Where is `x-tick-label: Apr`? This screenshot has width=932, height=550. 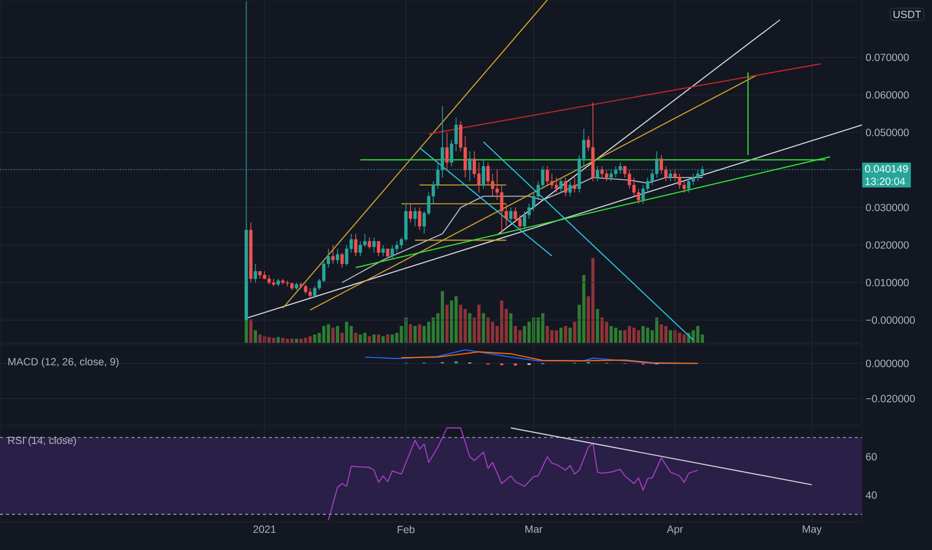
x-tick-label: Apr is located at coordinates (674, 530).